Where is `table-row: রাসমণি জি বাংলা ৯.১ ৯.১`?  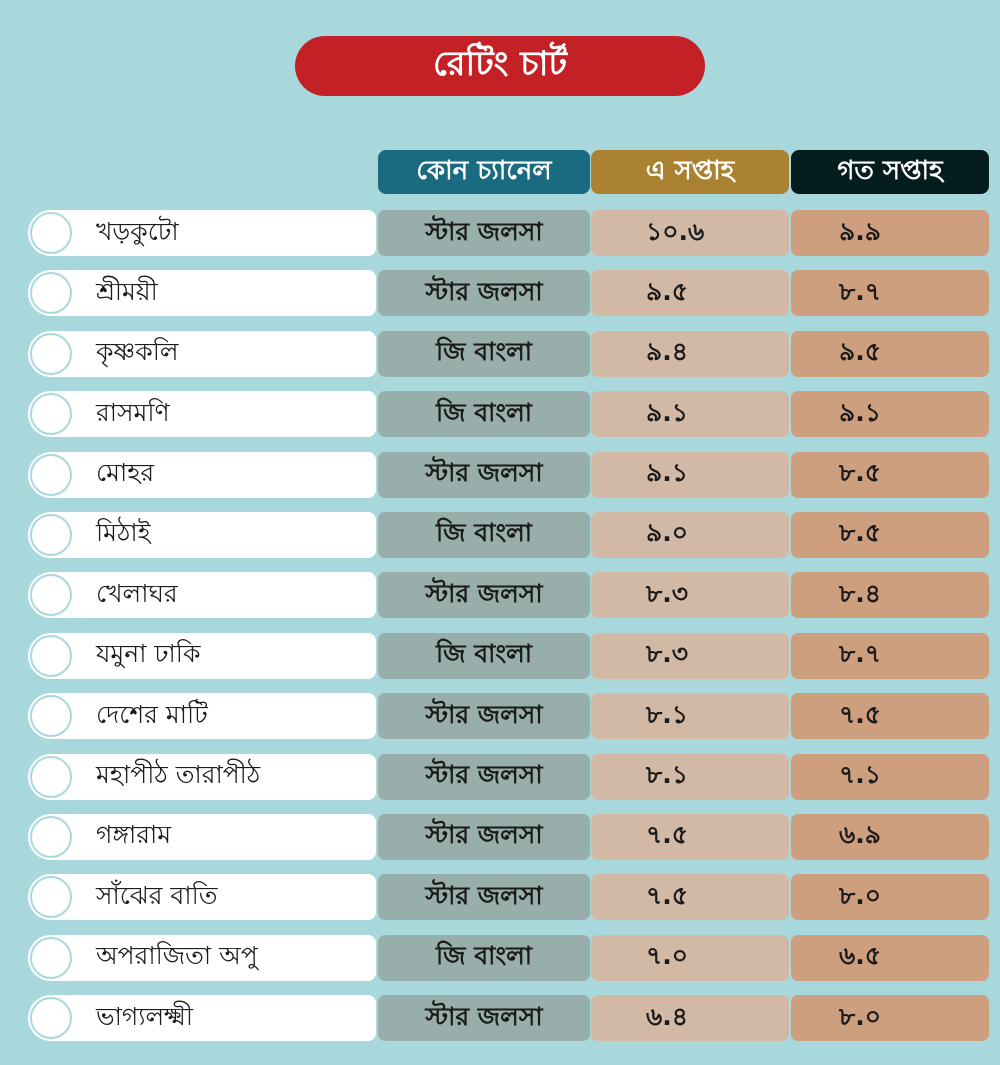
table-row: রাসমণি জি বাংলা ৯.১ ৯.১ is located at coordinates (500, 421).